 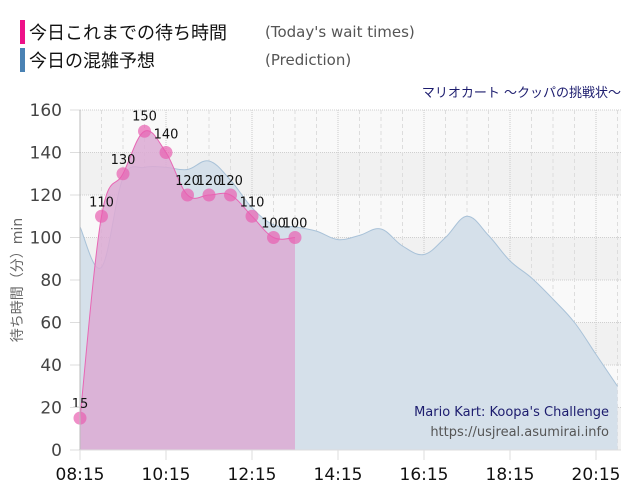 I want to click on legend-label-ja: 今日これまでの待ち時間, so click(x=128, y=33).